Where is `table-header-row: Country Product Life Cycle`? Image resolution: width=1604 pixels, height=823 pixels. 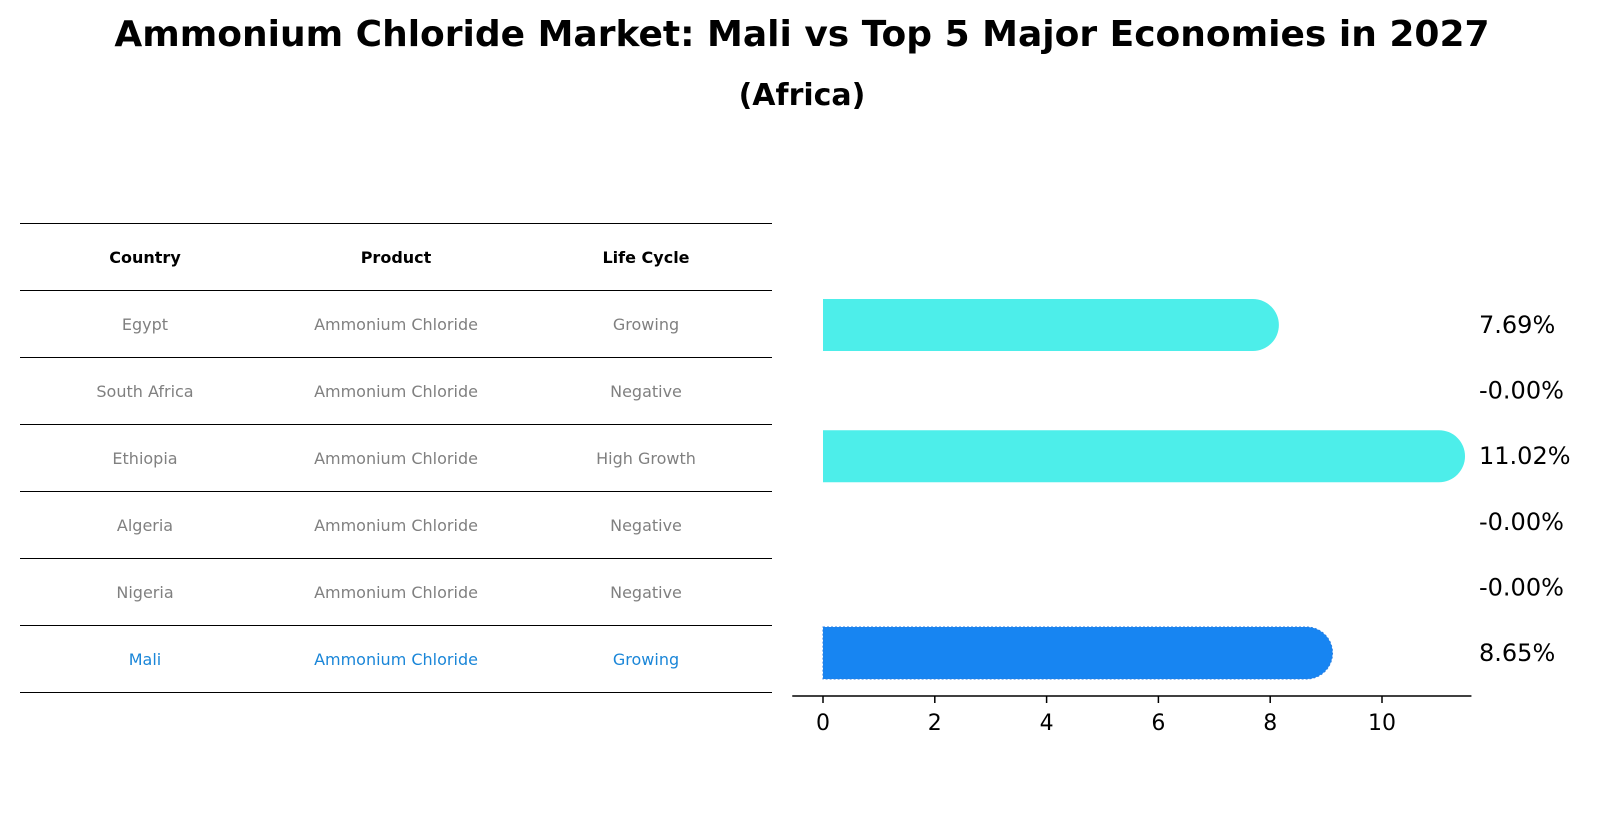
table-header-row: Country Product Life Cycle is located at coordinates (396, 256).